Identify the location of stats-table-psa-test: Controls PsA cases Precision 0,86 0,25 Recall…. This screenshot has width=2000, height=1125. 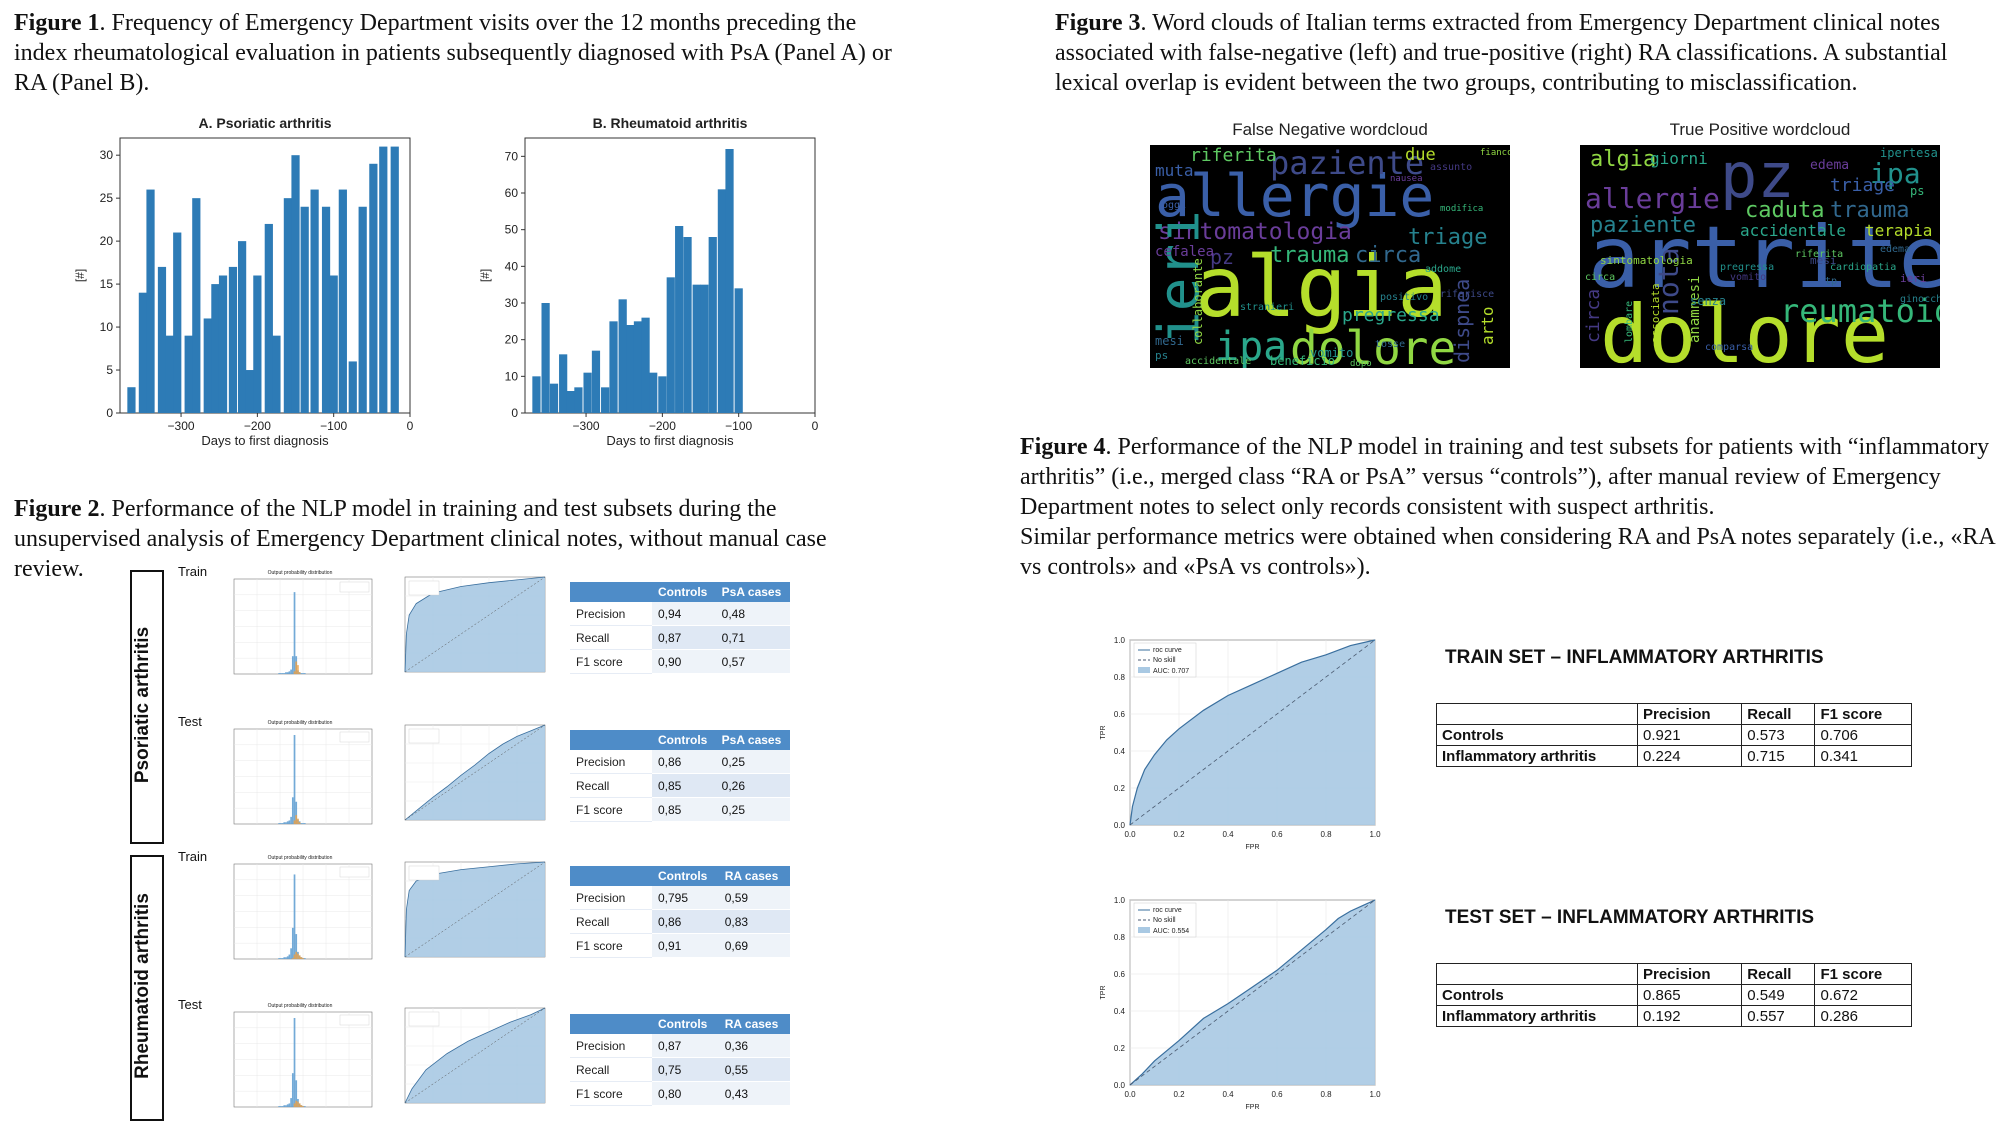
(680, 776).